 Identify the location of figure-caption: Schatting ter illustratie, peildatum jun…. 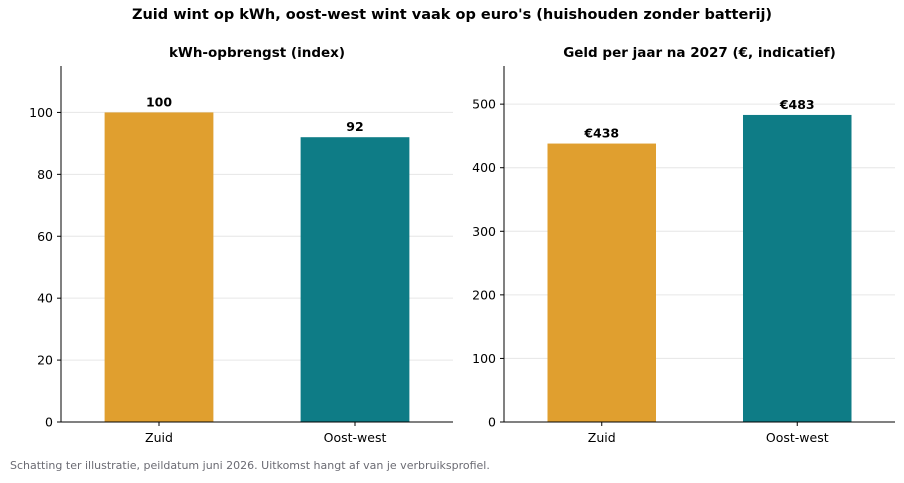
(250, 465).